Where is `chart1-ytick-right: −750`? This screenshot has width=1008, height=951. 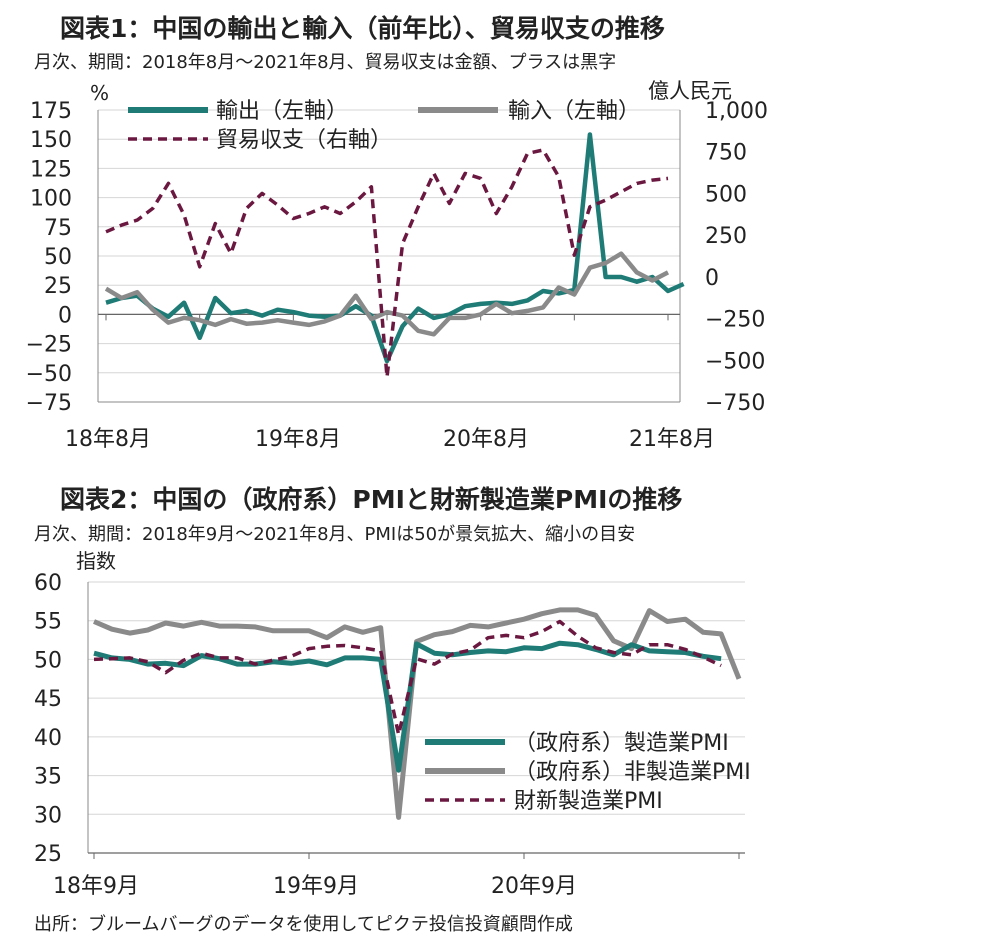
chart1-ytick-right: −750 is located at coordinates (735, 403).